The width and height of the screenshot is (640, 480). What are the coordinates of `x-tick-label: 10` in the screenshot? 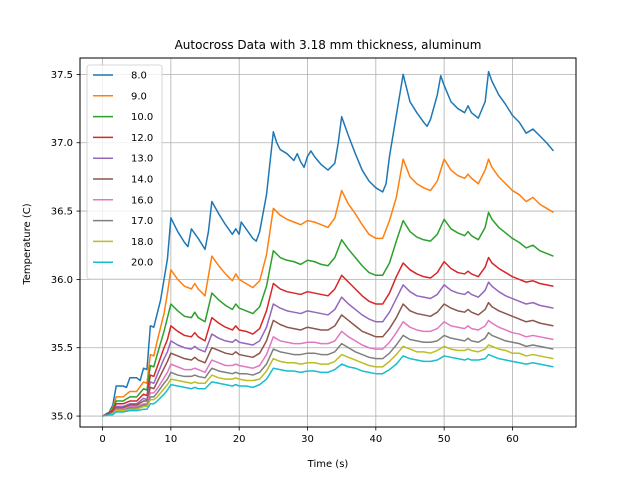 It's located at (170, 439).